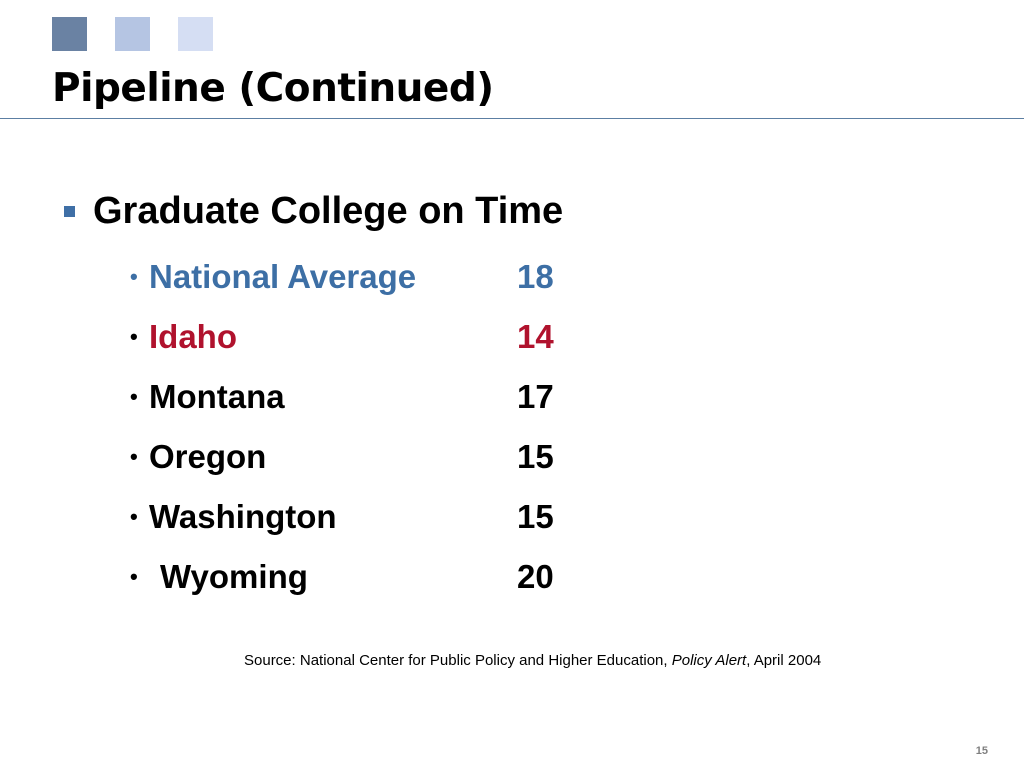 The width and height of the screenshot is (1024, 768). What do you see at coordinates (535, 276) in the screenshot?
I see `item-value: 18` at bounding box center [535, 276].